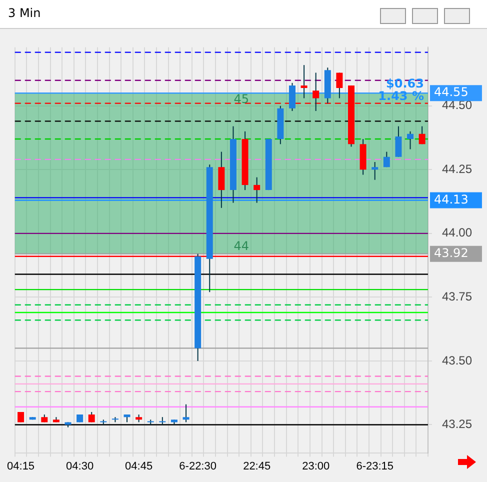  Describe the element at coordinates (457, 169) in the screenshot. I see `y-tick-label: 44.25` at that location.